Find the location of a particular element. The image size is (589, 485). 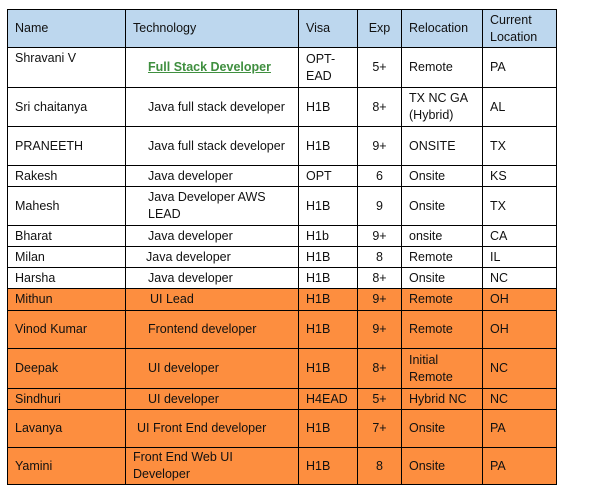

cell-name: Deepak is located at coordinates (66, 368).